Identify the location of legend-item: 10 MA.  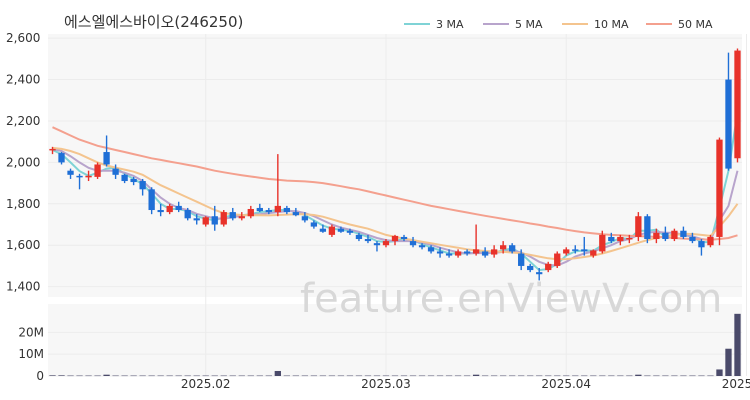
(595, 24).